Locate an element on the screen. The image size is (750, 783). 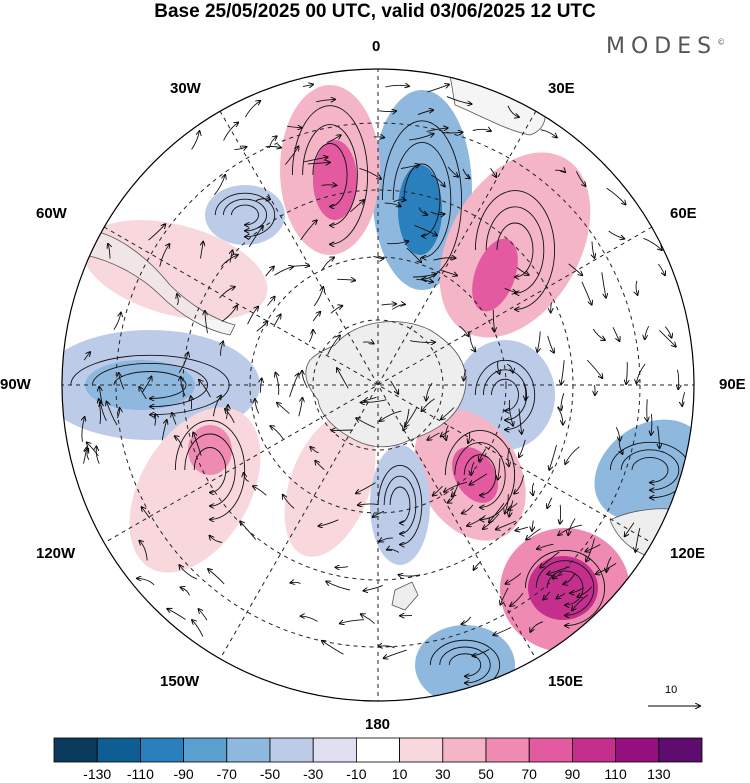
colorbar-tick-label: 130 is located at coordinates (659, 774).